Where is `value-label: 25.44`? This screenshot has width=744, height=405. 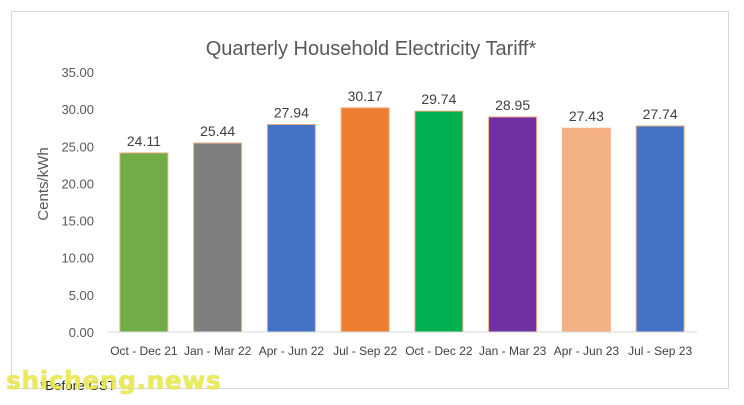 value-label: 25.44 is located at coordinates (217, 131).